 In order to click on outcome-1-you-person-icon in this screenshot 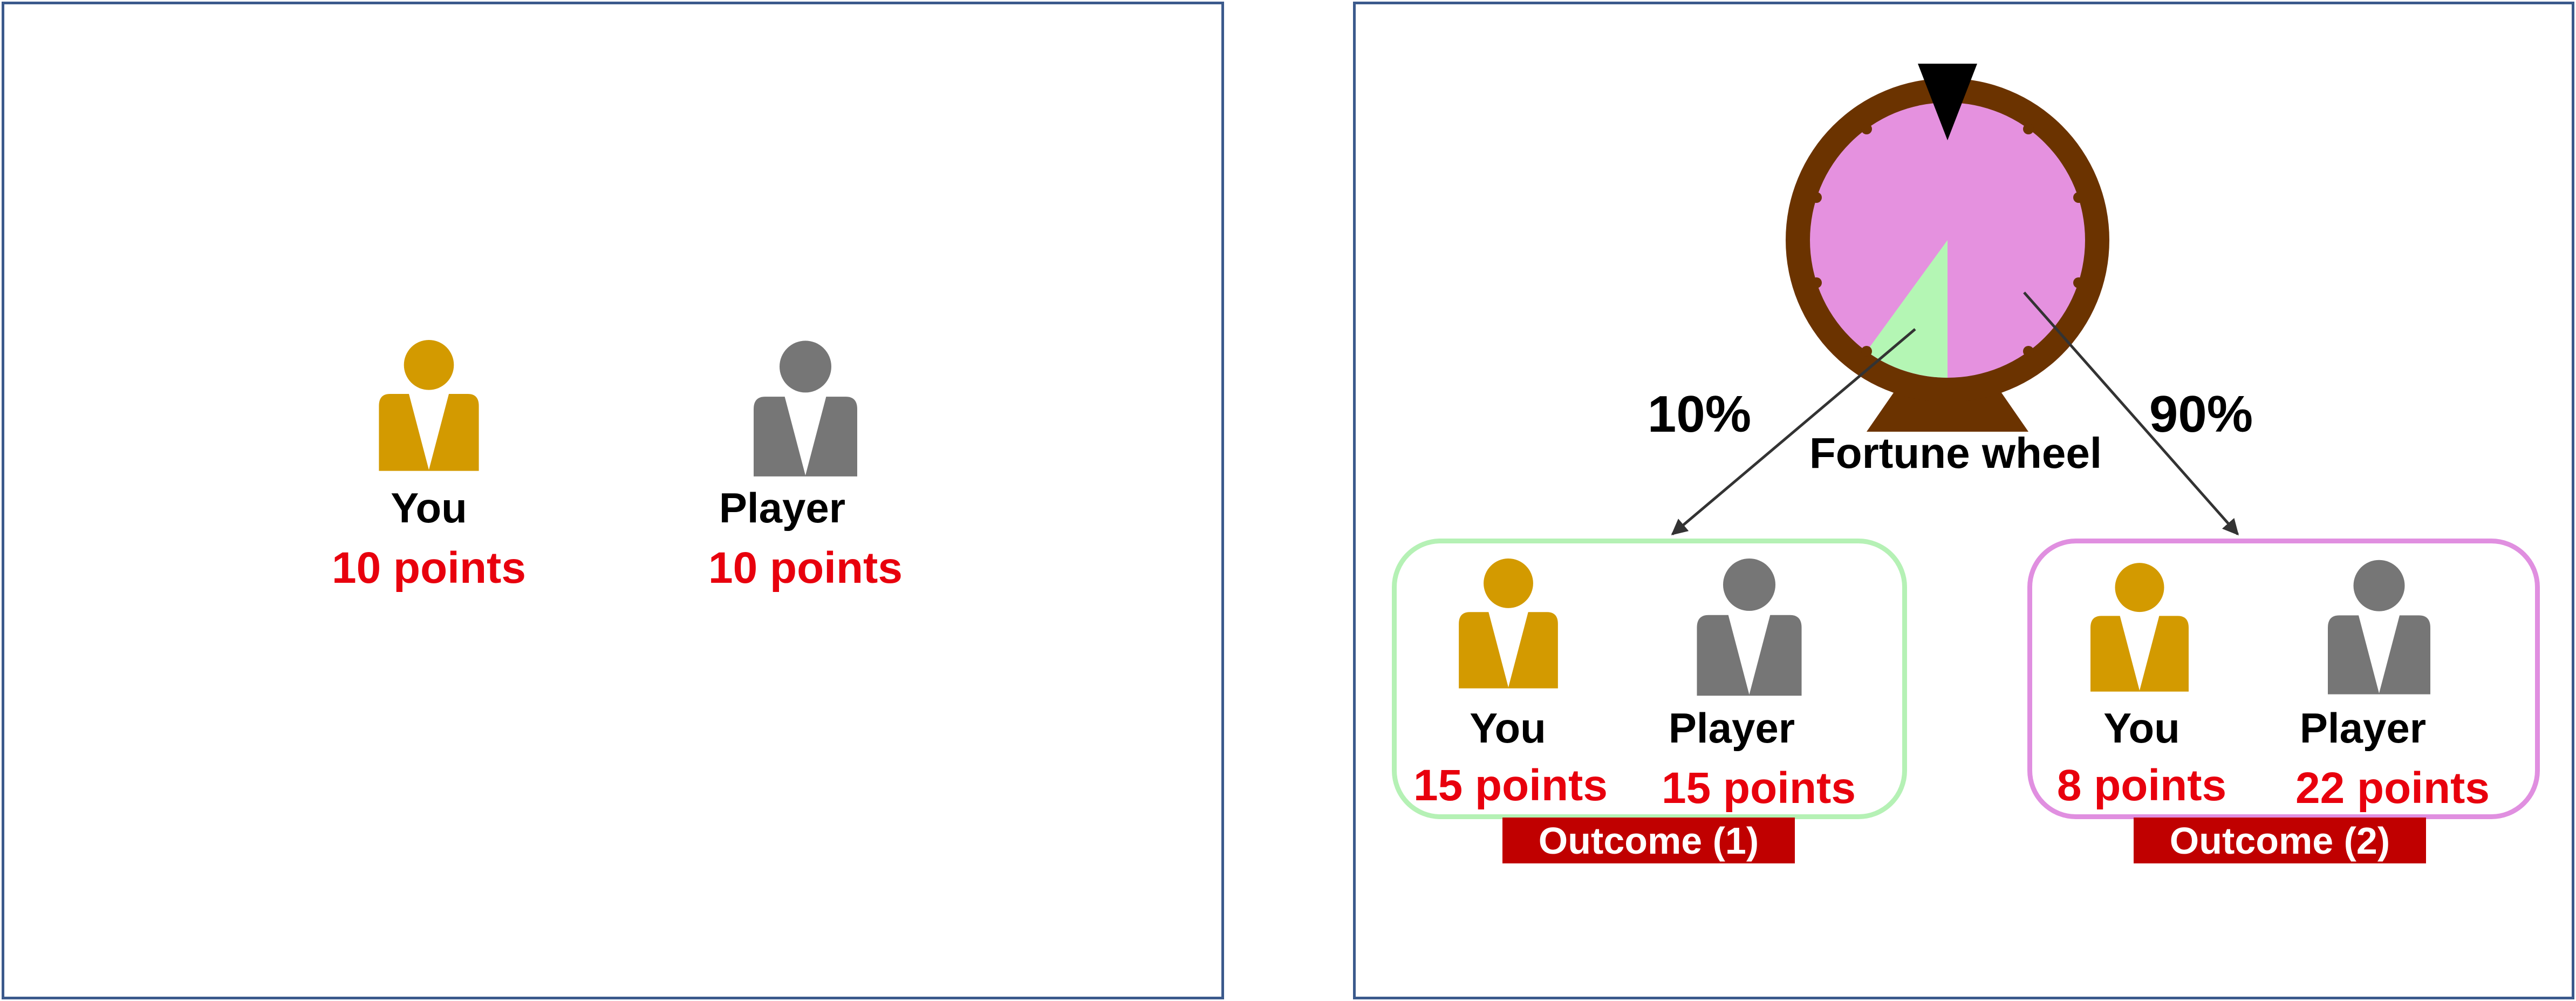, I will do `click(1508, 624)`.